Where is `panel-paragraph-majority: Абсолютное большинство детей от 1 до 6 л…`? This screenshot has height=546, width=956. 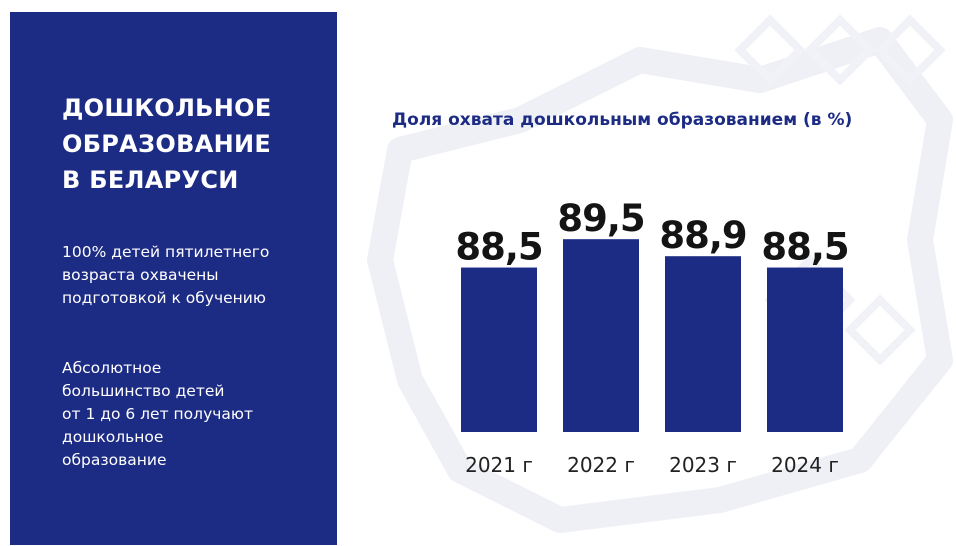
panel-paragraph-majority: Абсолютное большинство детей от 1 до 6 л… is located at coordinates (192, 414).